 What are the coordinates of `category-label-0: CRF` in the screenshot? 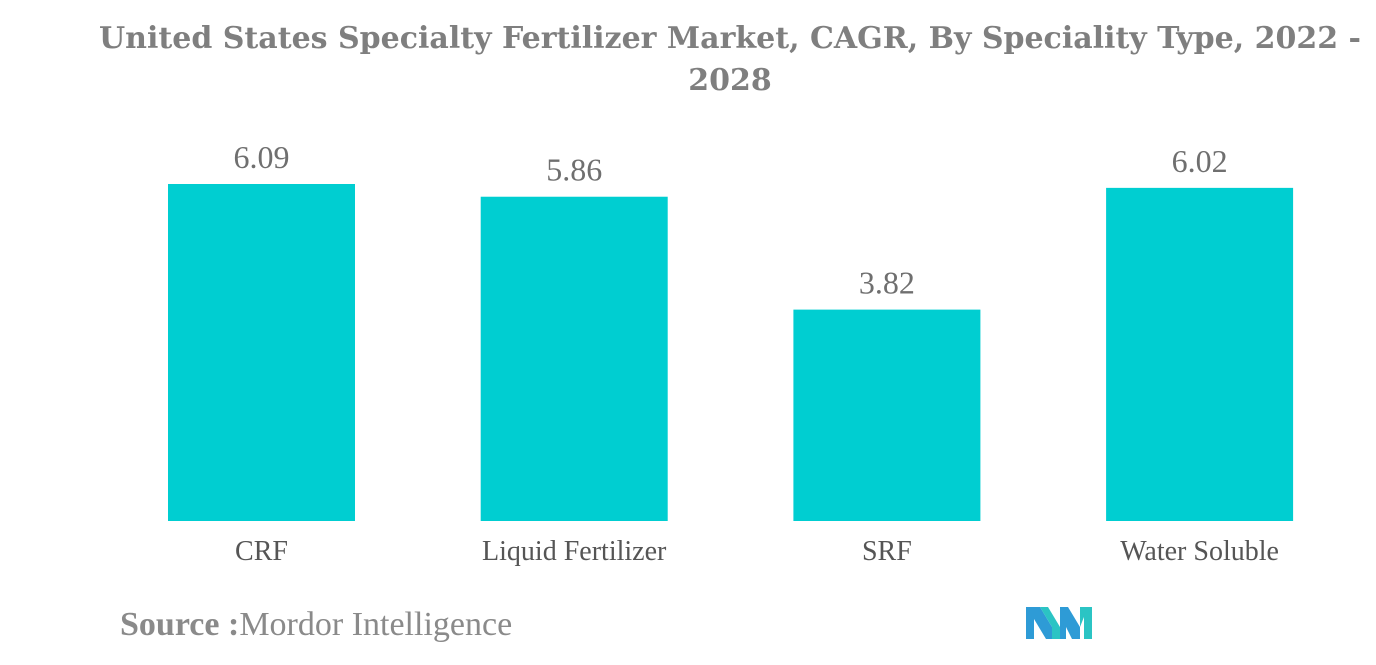 It's located at (261, 551).